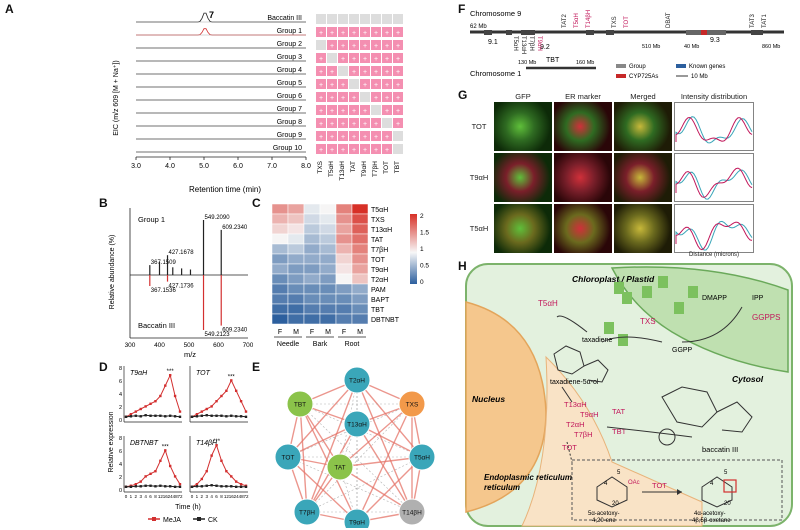 The height and width of the screenshot is (530, 800). I want to click on panel-b-top-label: Group 1, so click(151, 219).